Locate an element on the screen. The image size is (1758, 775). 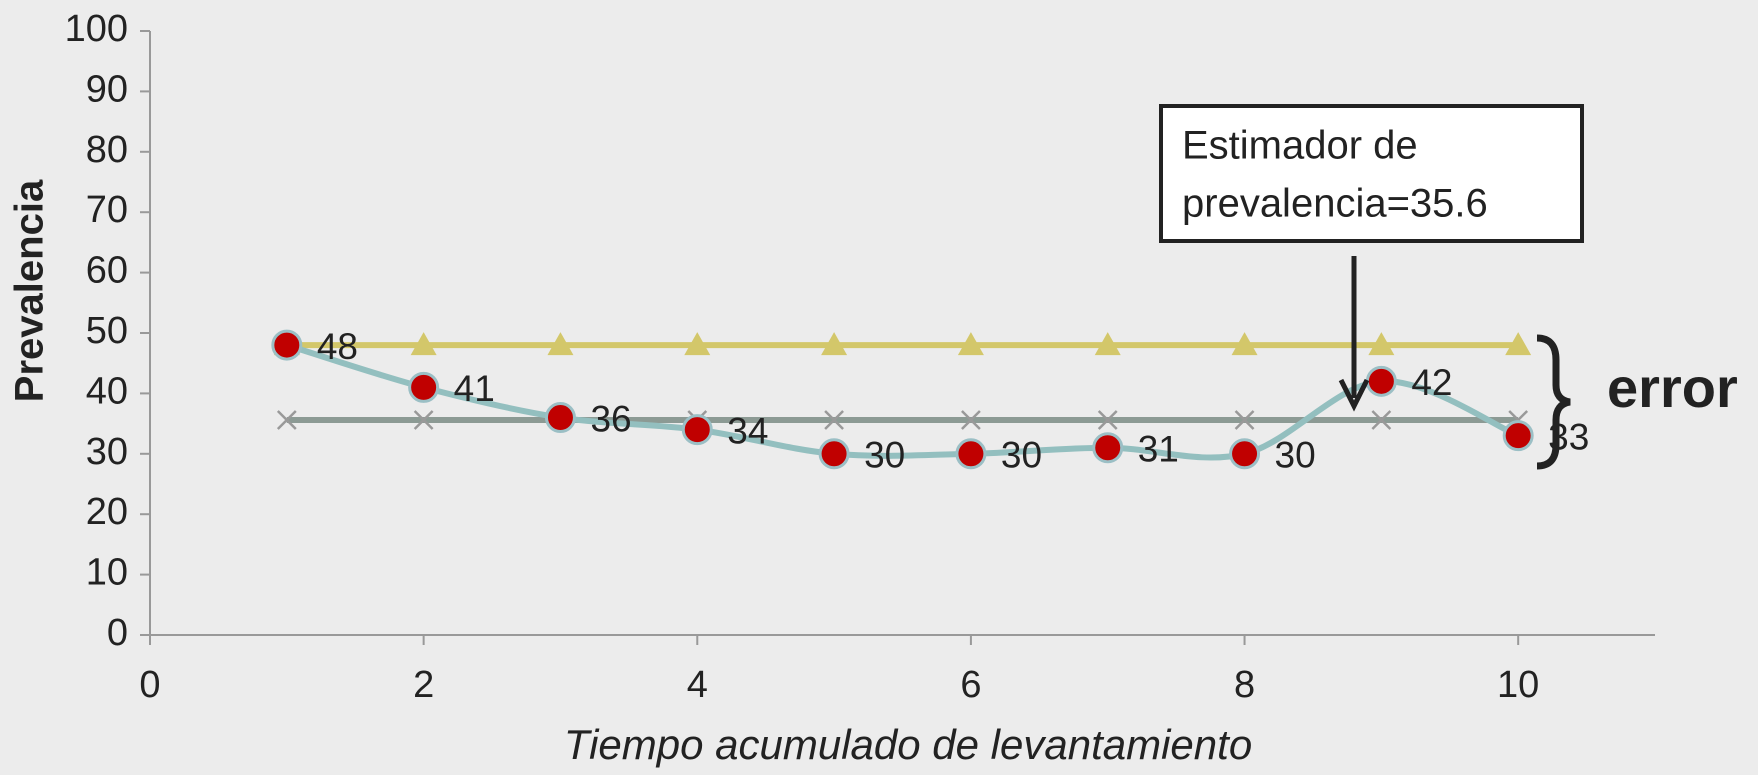
y-tick-label: 60 is located at coordinates (107, 271).